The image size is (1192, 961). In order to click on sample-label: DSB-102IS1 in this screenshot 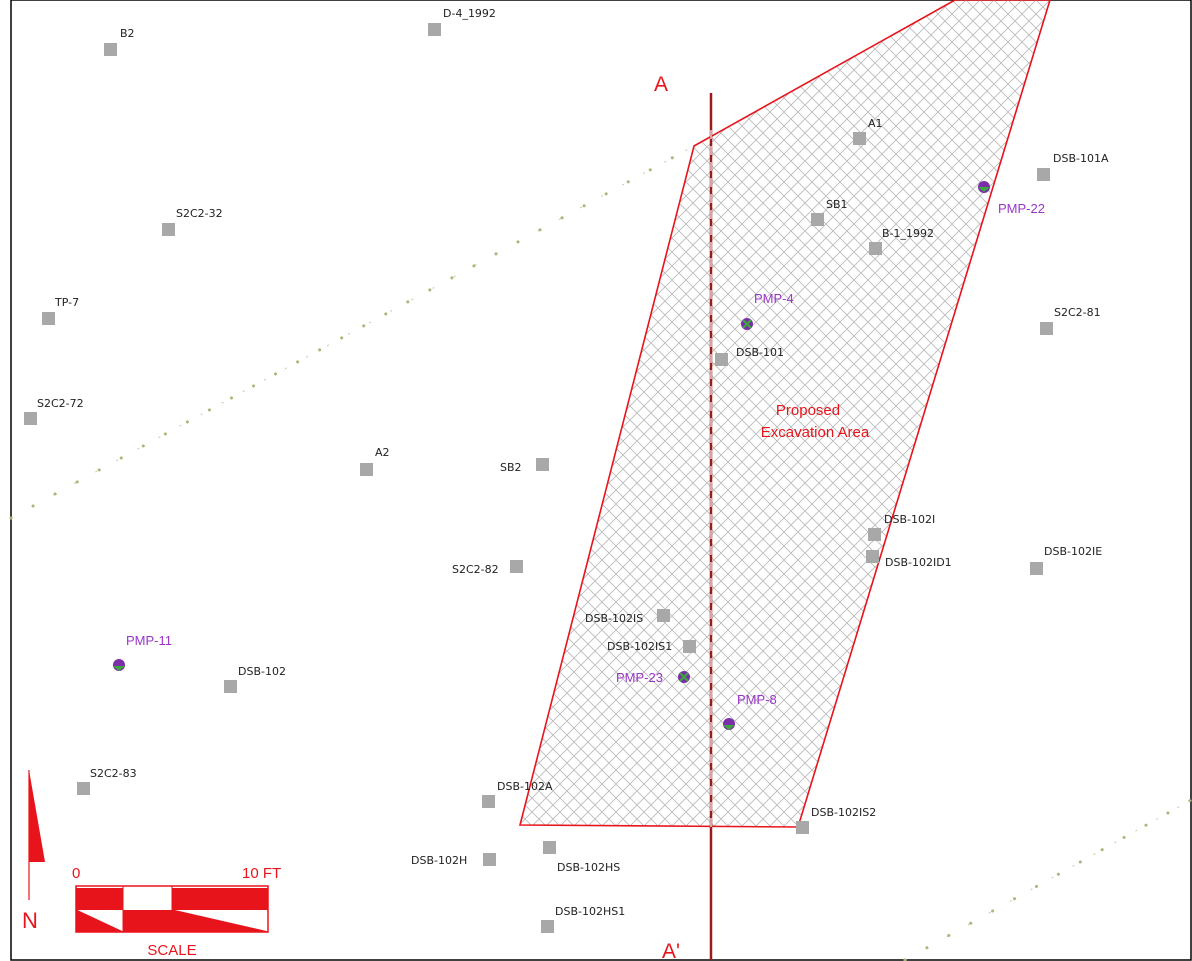, I will do `click(639, 646)`.